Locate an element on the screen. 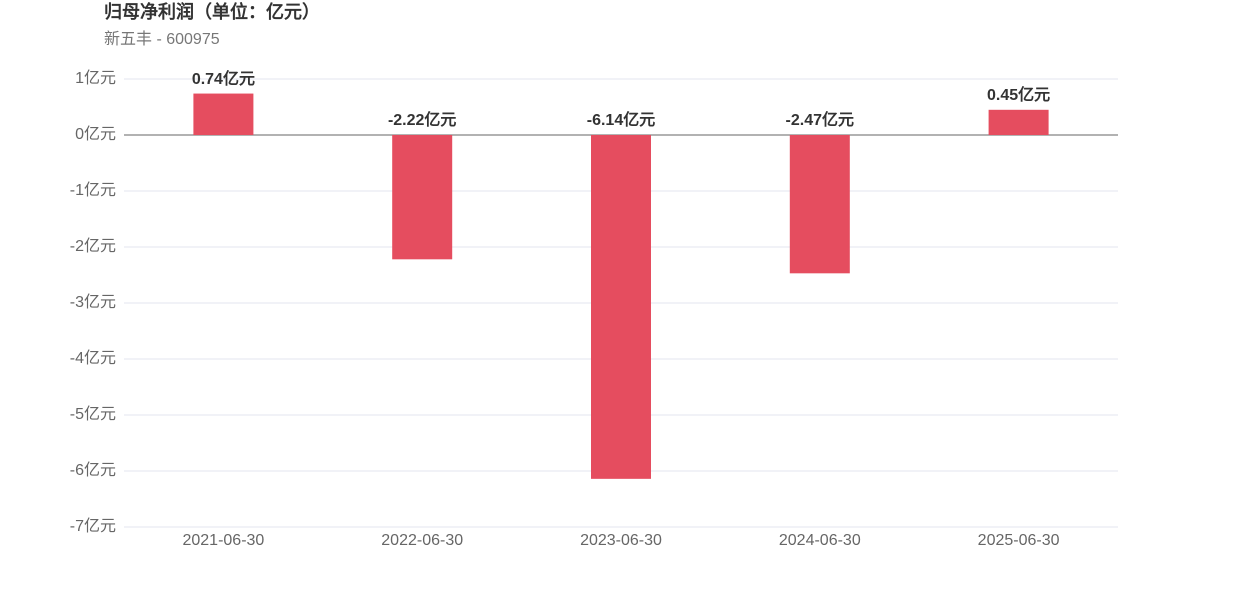 The width and height of the screenshot is (1242, 596). y-tick-label: -5亿元 is located at coordinates (93, 414).